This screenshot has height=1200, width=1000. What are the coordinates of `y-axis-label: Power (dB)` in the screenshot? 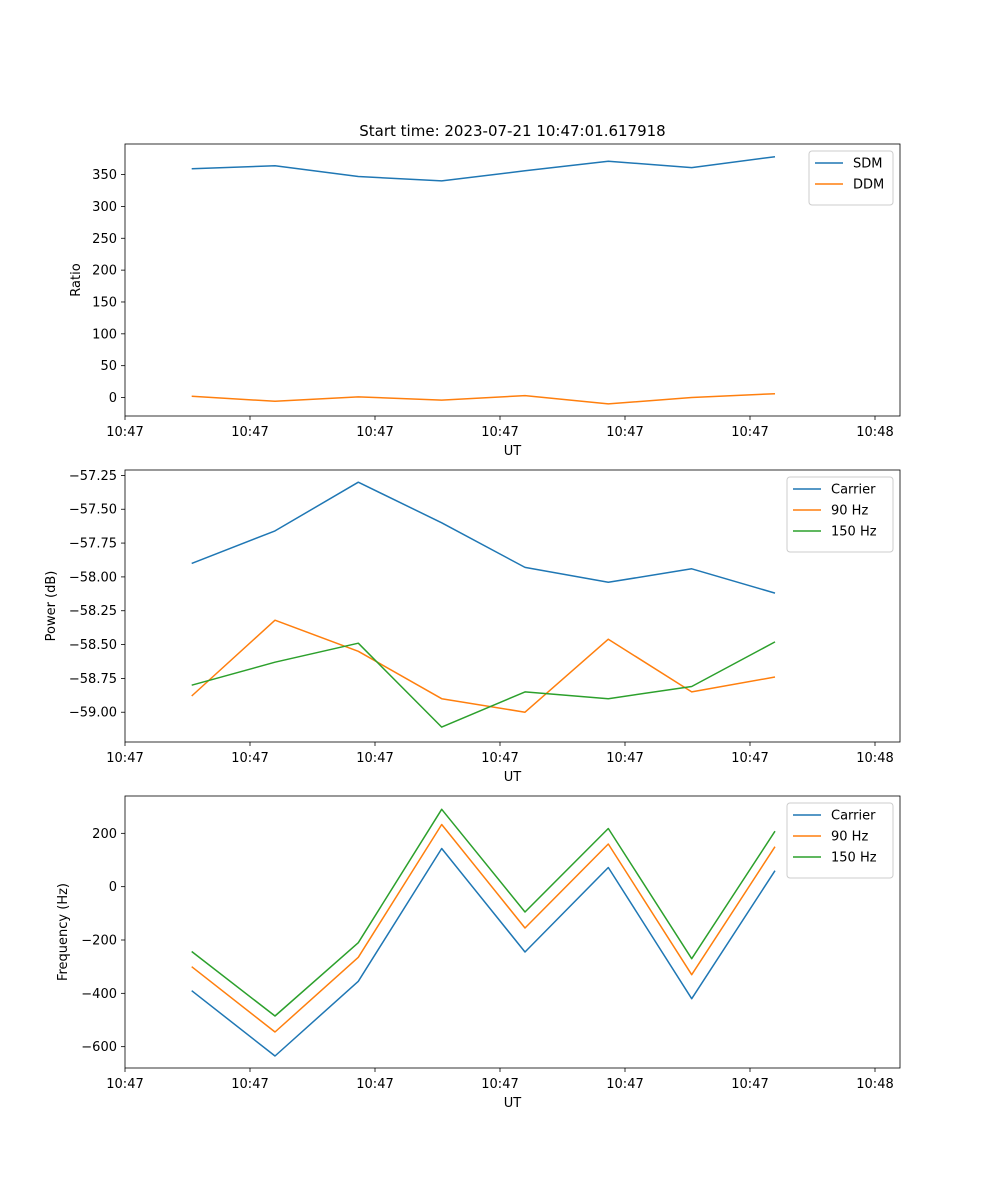 It's located at (51, 606).